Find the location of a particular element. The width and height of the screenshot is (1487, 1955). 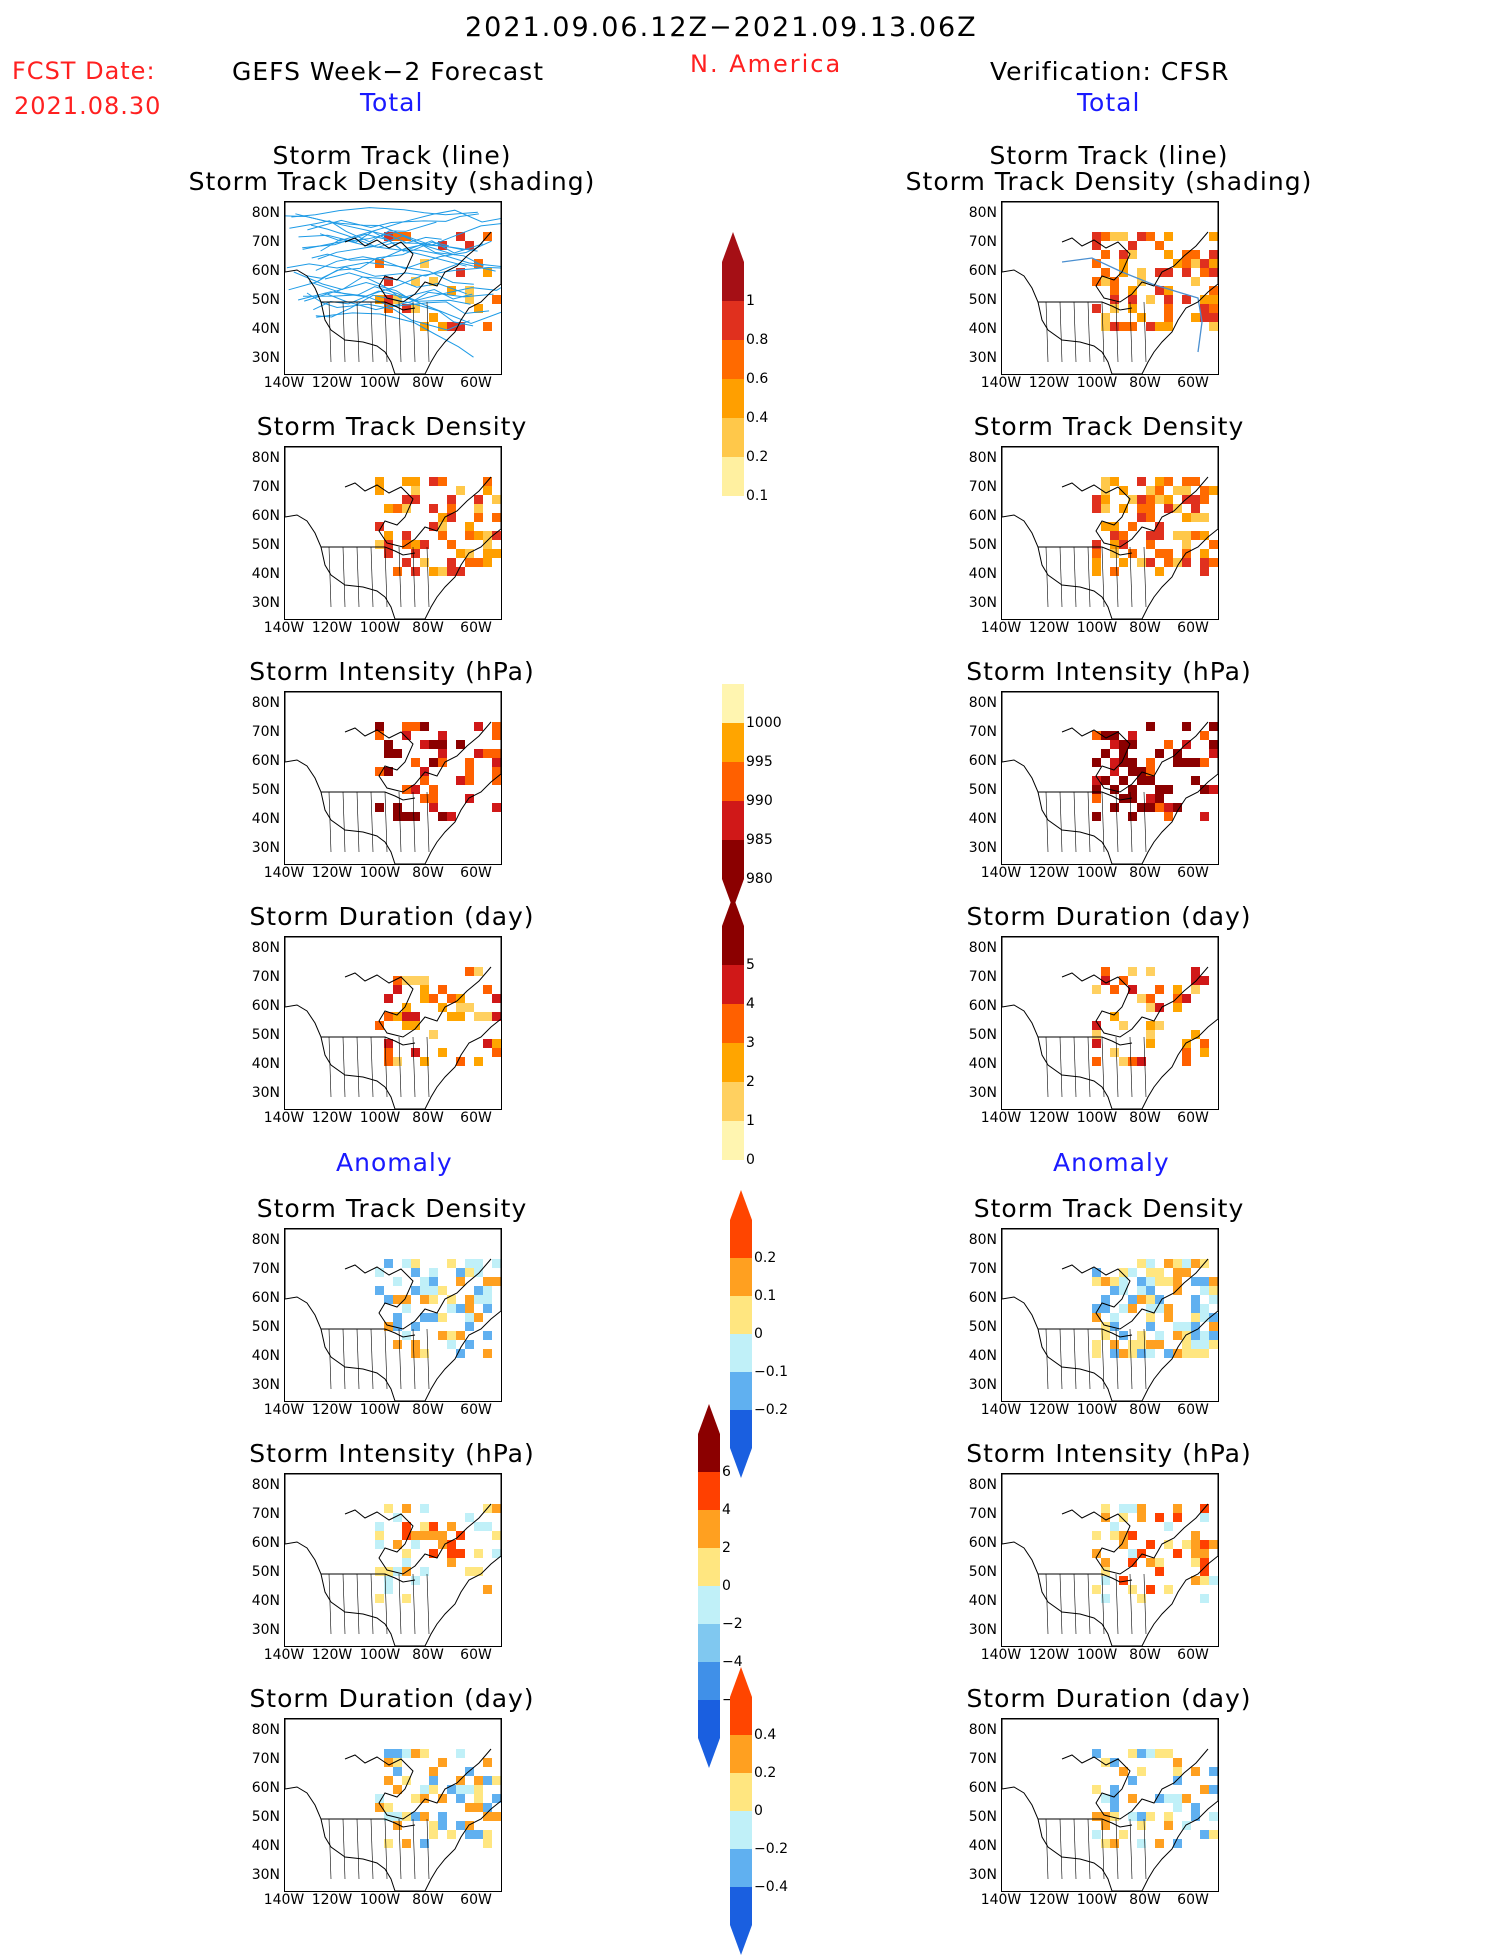

panel-title-line: Storm Duration (day) is located at coordinates (1109, 916).